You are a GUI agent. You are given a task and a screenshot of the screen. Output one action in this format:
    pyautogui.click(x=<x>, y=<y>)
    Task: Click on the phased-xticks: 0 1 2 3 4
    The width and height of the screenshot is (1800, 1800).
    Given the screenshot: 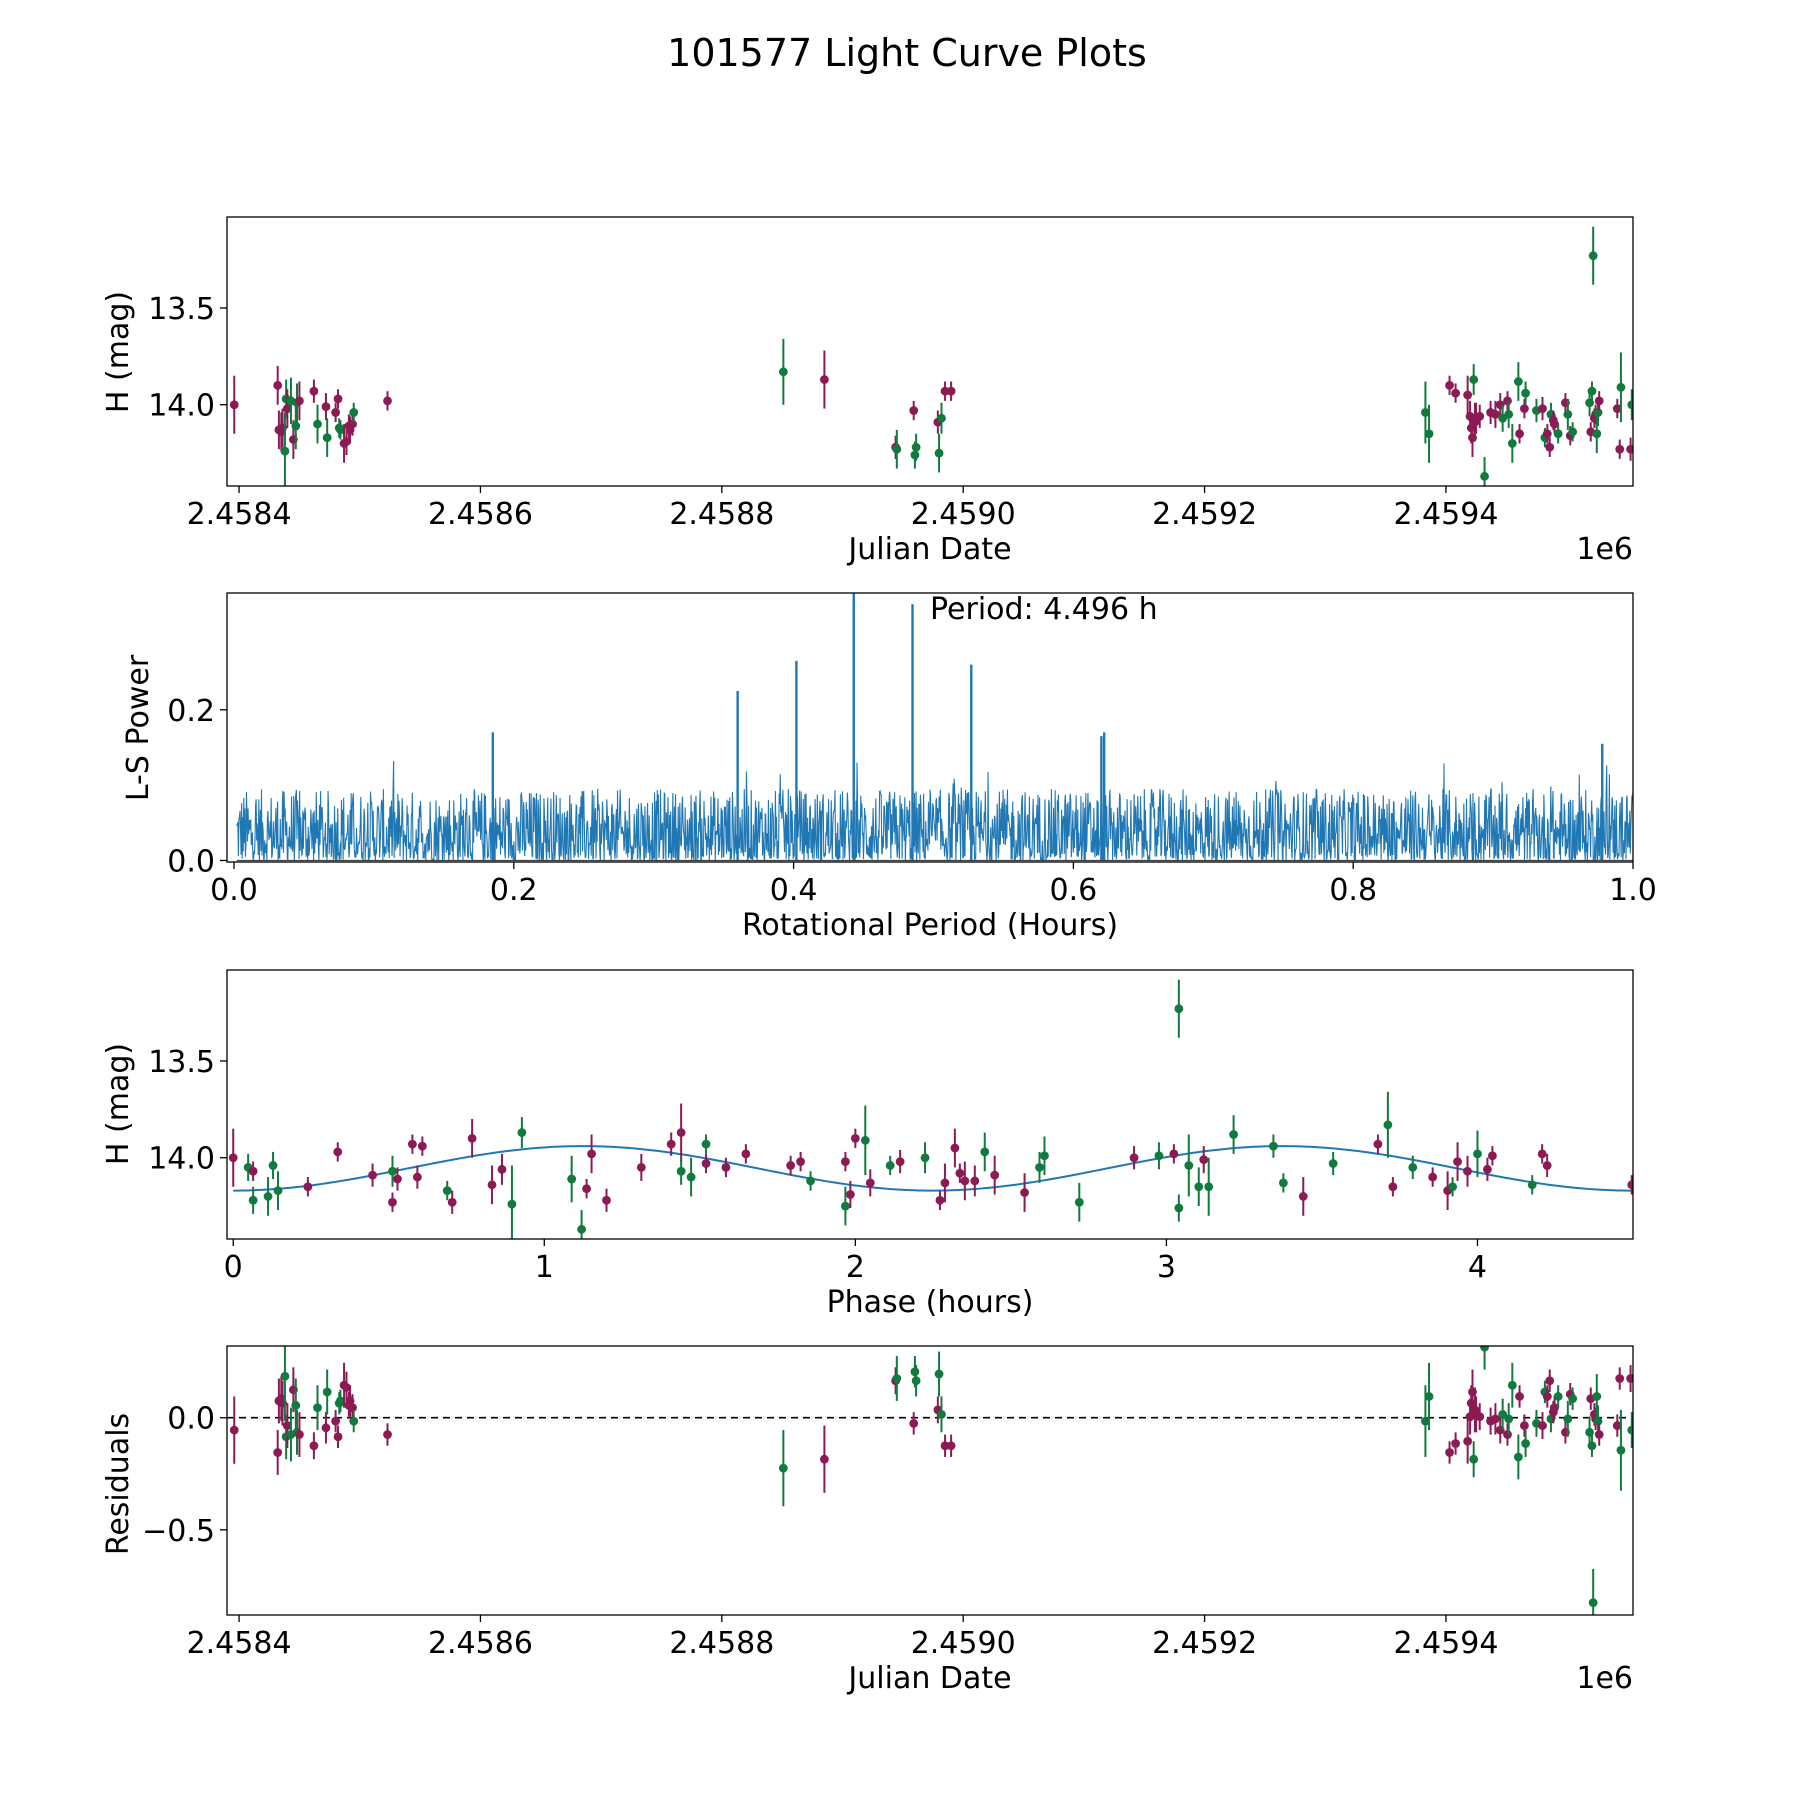 What is the action you would take?
    pyautogui.click(x=855, y=1262)
    